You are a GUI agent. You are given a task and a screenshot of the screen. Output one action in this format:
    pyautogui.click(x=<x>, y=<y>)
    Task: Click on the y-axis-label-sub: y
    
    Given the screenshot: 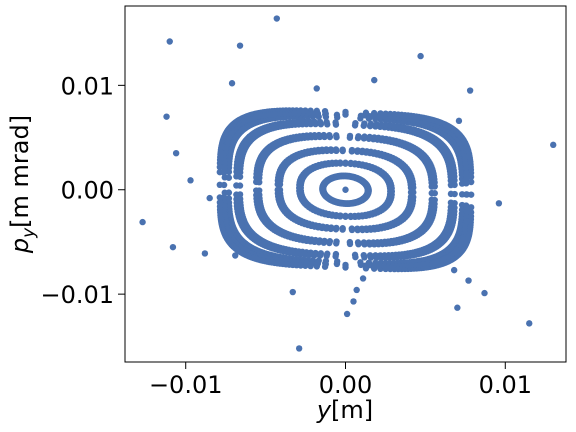 What is the action you would take?
    pyautogui.click(x=29, y=233)
    